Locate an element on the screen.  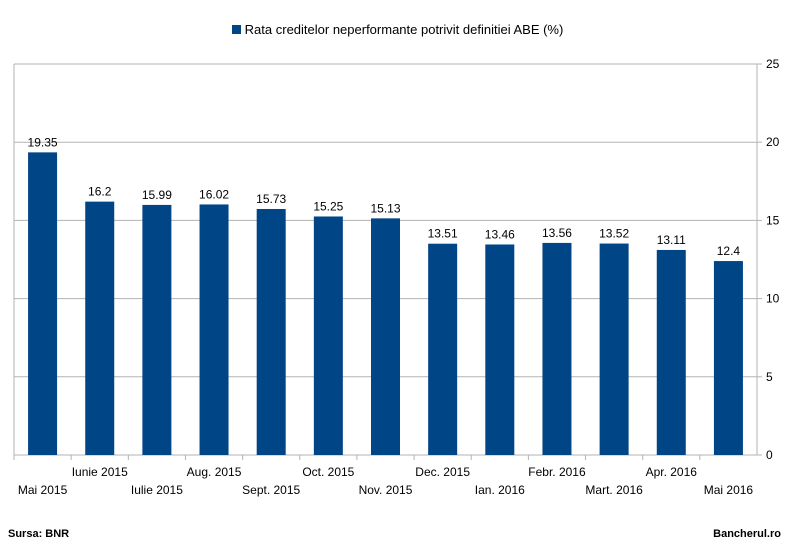
data-label: 15.73 is located at coordinates (271, 199).